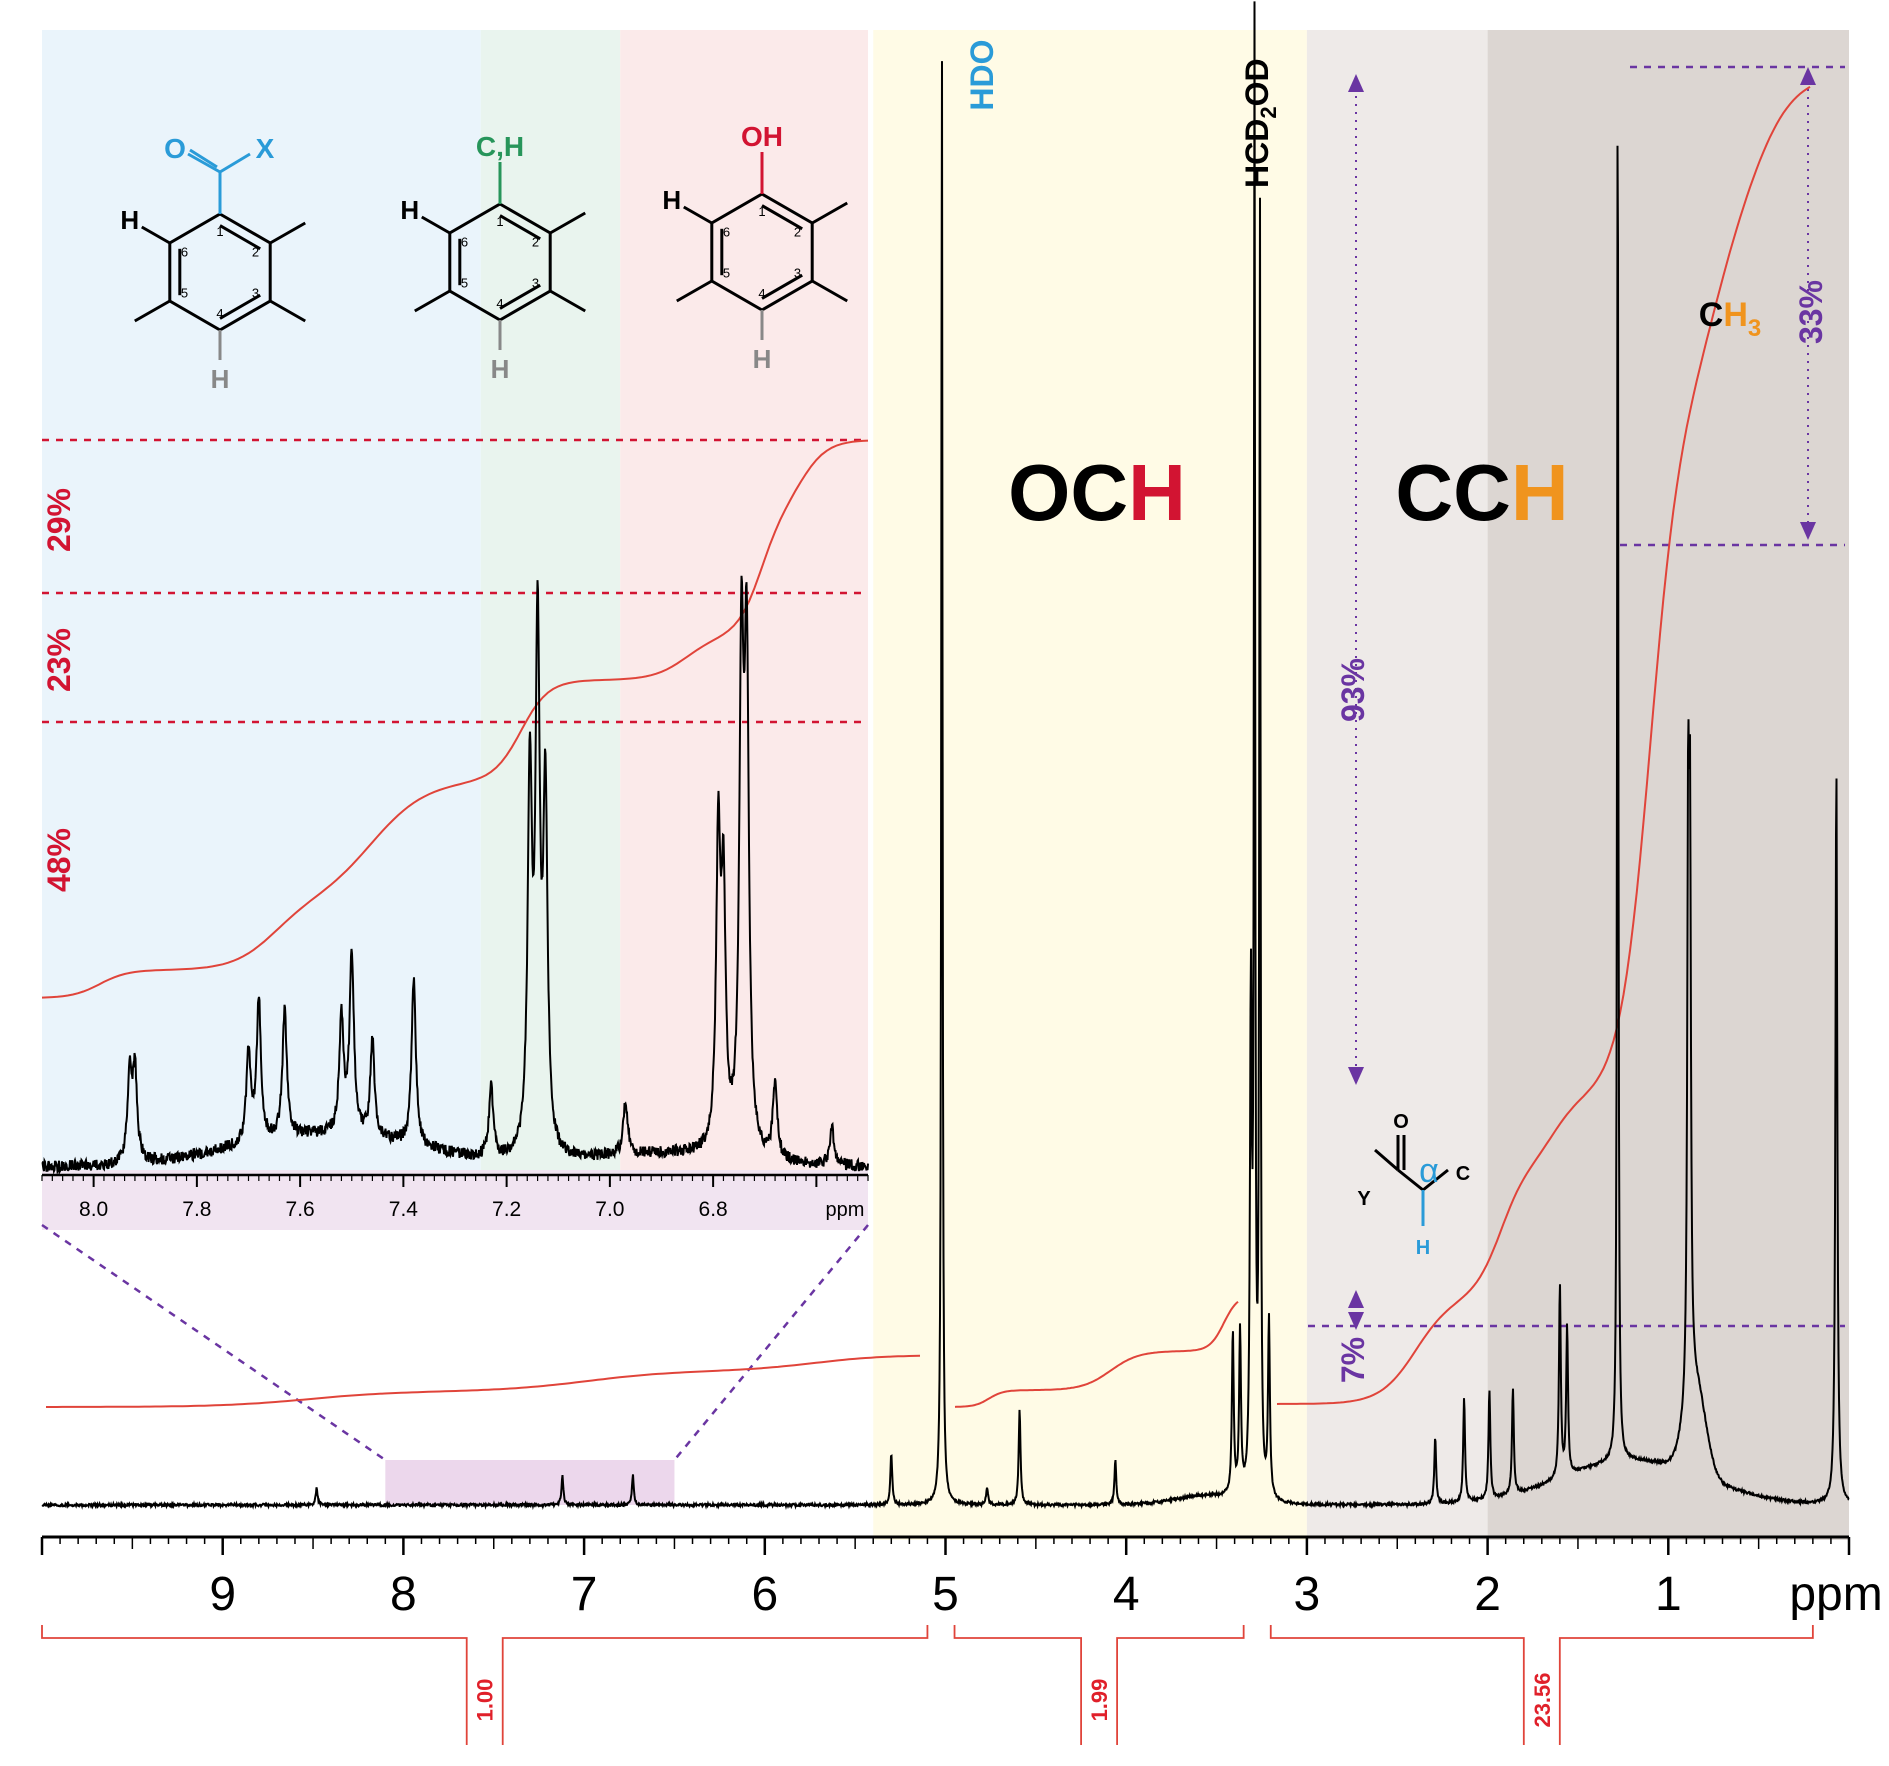 The image size is (1889, 1766). I want to click on main-tick-label: 7, so click(584, 1594).